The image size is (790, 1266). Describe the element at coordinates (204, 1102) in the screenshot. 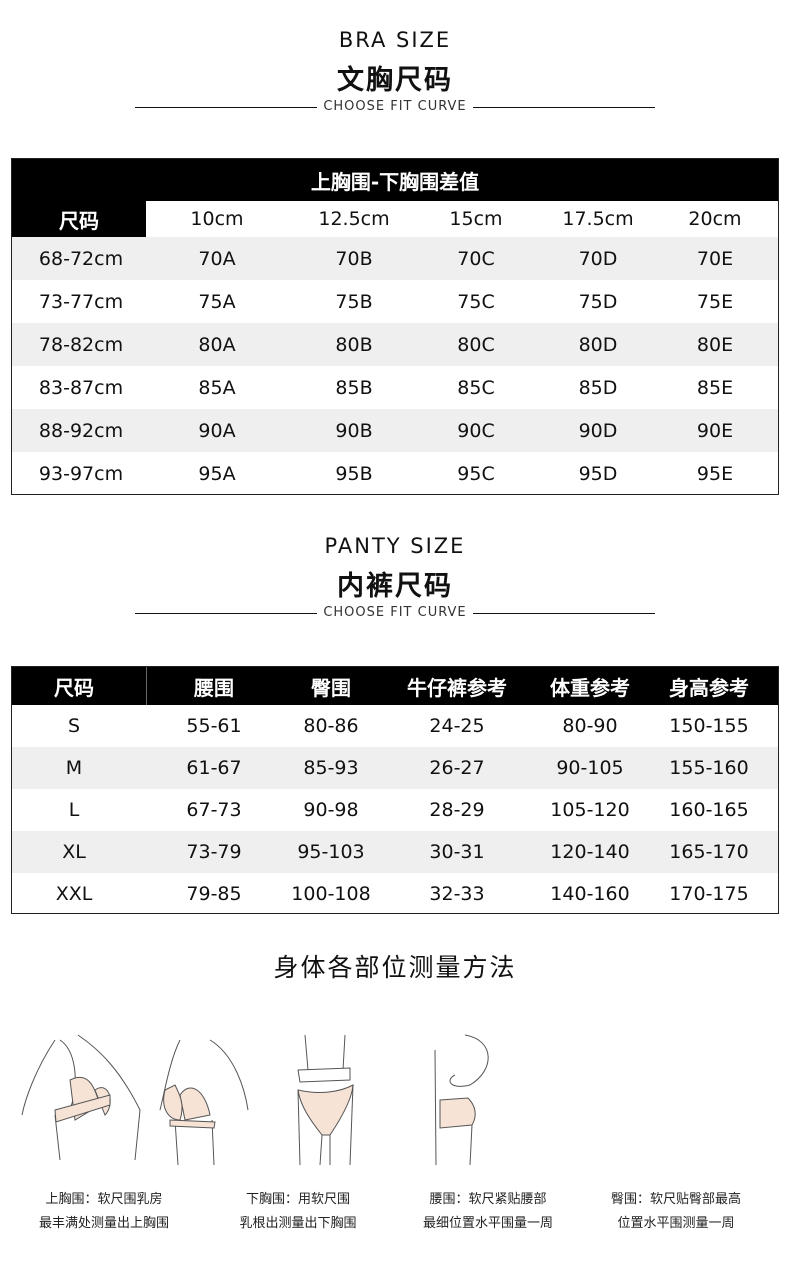

I see `under-bust-illustration` at that location.